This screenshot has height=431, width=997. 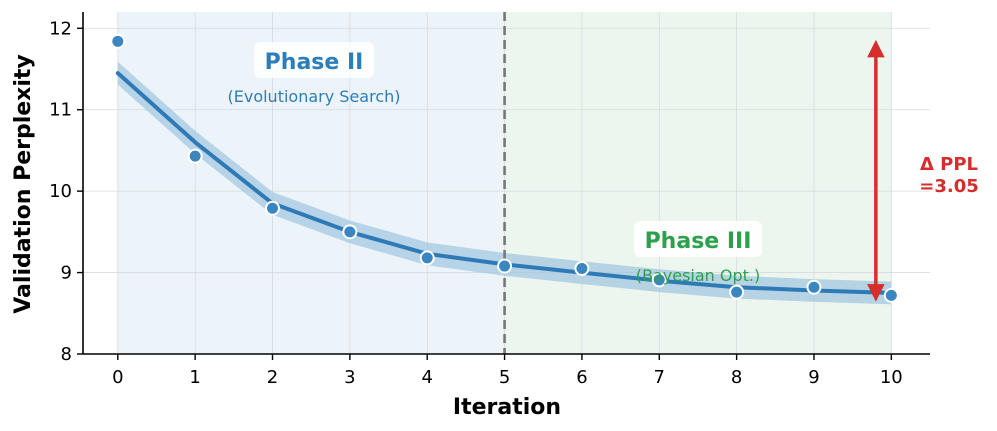 I want to click on y-tick-label: 12, so click(x=60, y=28).